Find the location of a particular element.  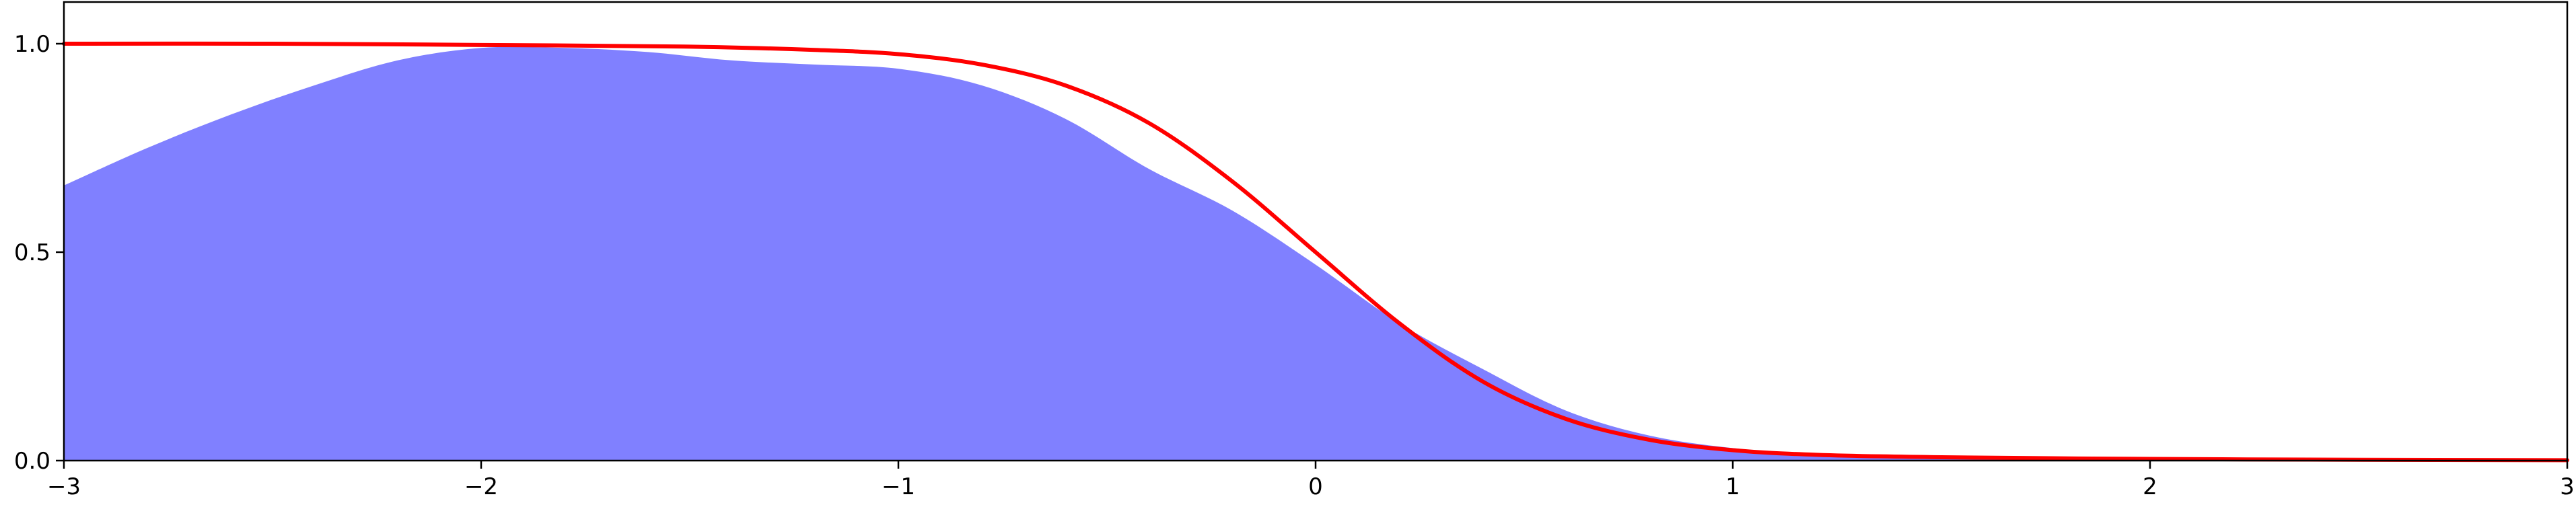

x-tick-label: 2 is located at coordinates (2150, 487).